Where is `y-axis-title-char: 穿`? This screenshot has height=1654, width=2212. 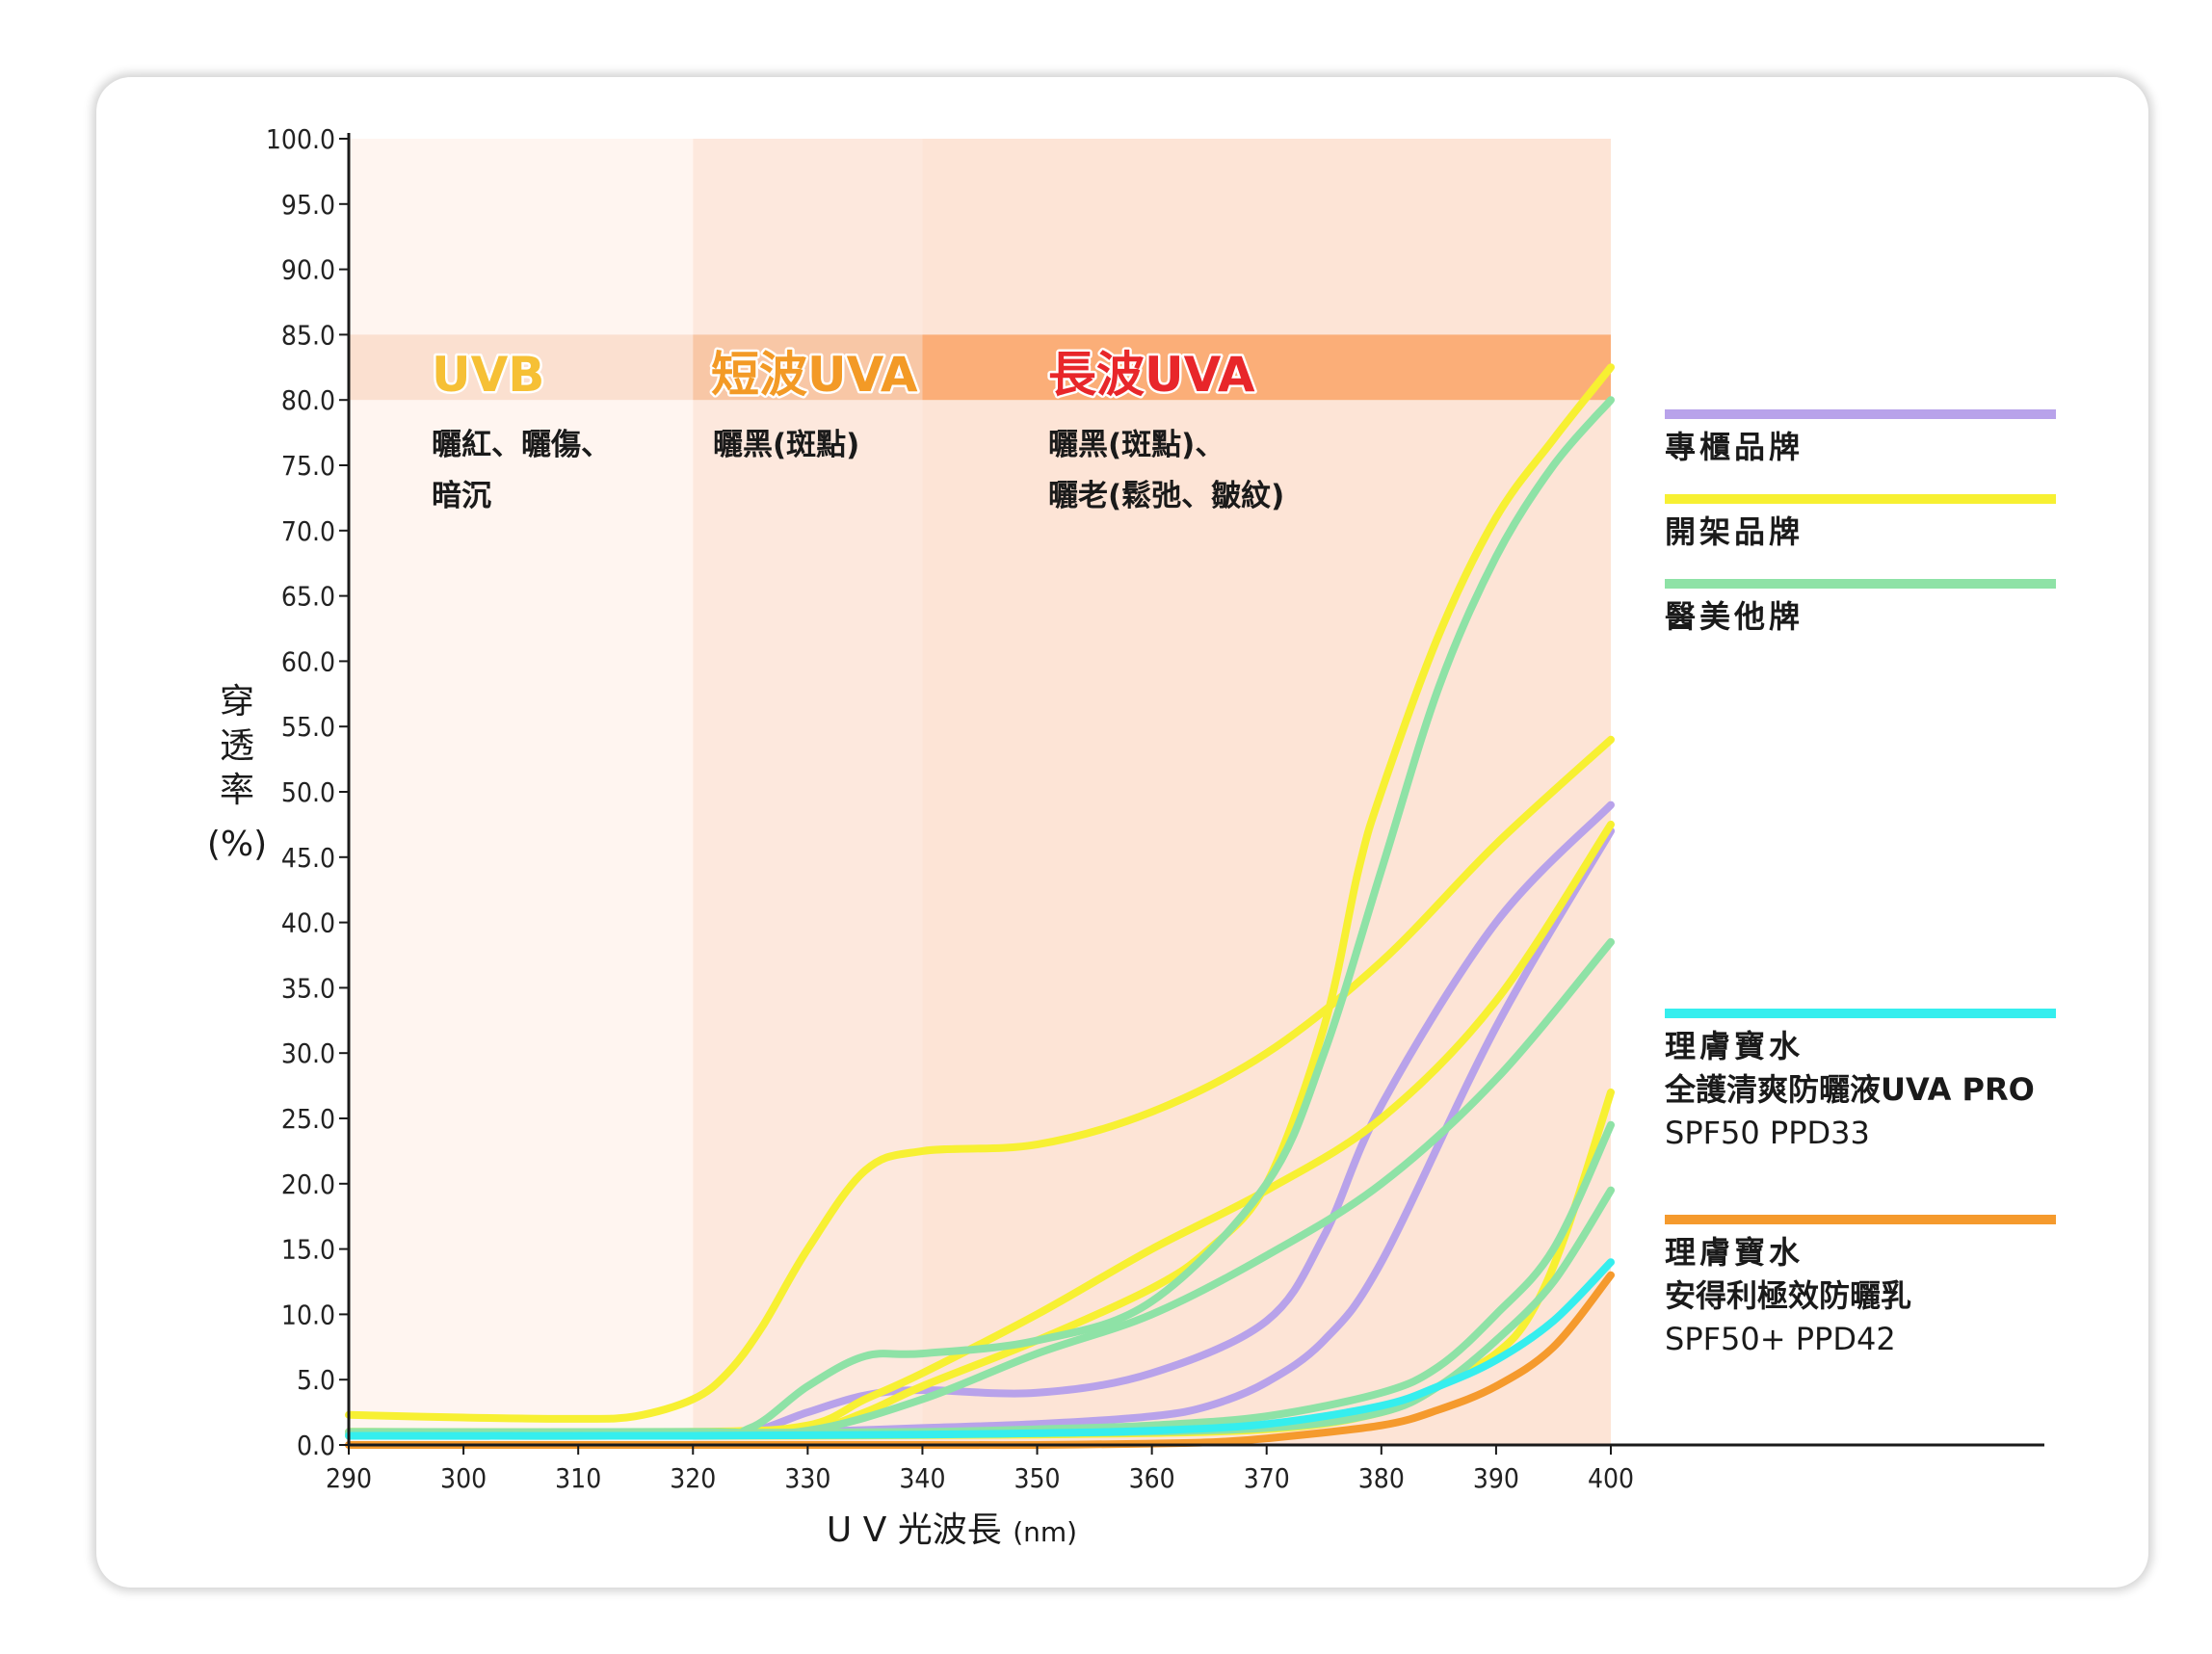
y-axis-title-char: 穿 is located at coordinates (237, 702).